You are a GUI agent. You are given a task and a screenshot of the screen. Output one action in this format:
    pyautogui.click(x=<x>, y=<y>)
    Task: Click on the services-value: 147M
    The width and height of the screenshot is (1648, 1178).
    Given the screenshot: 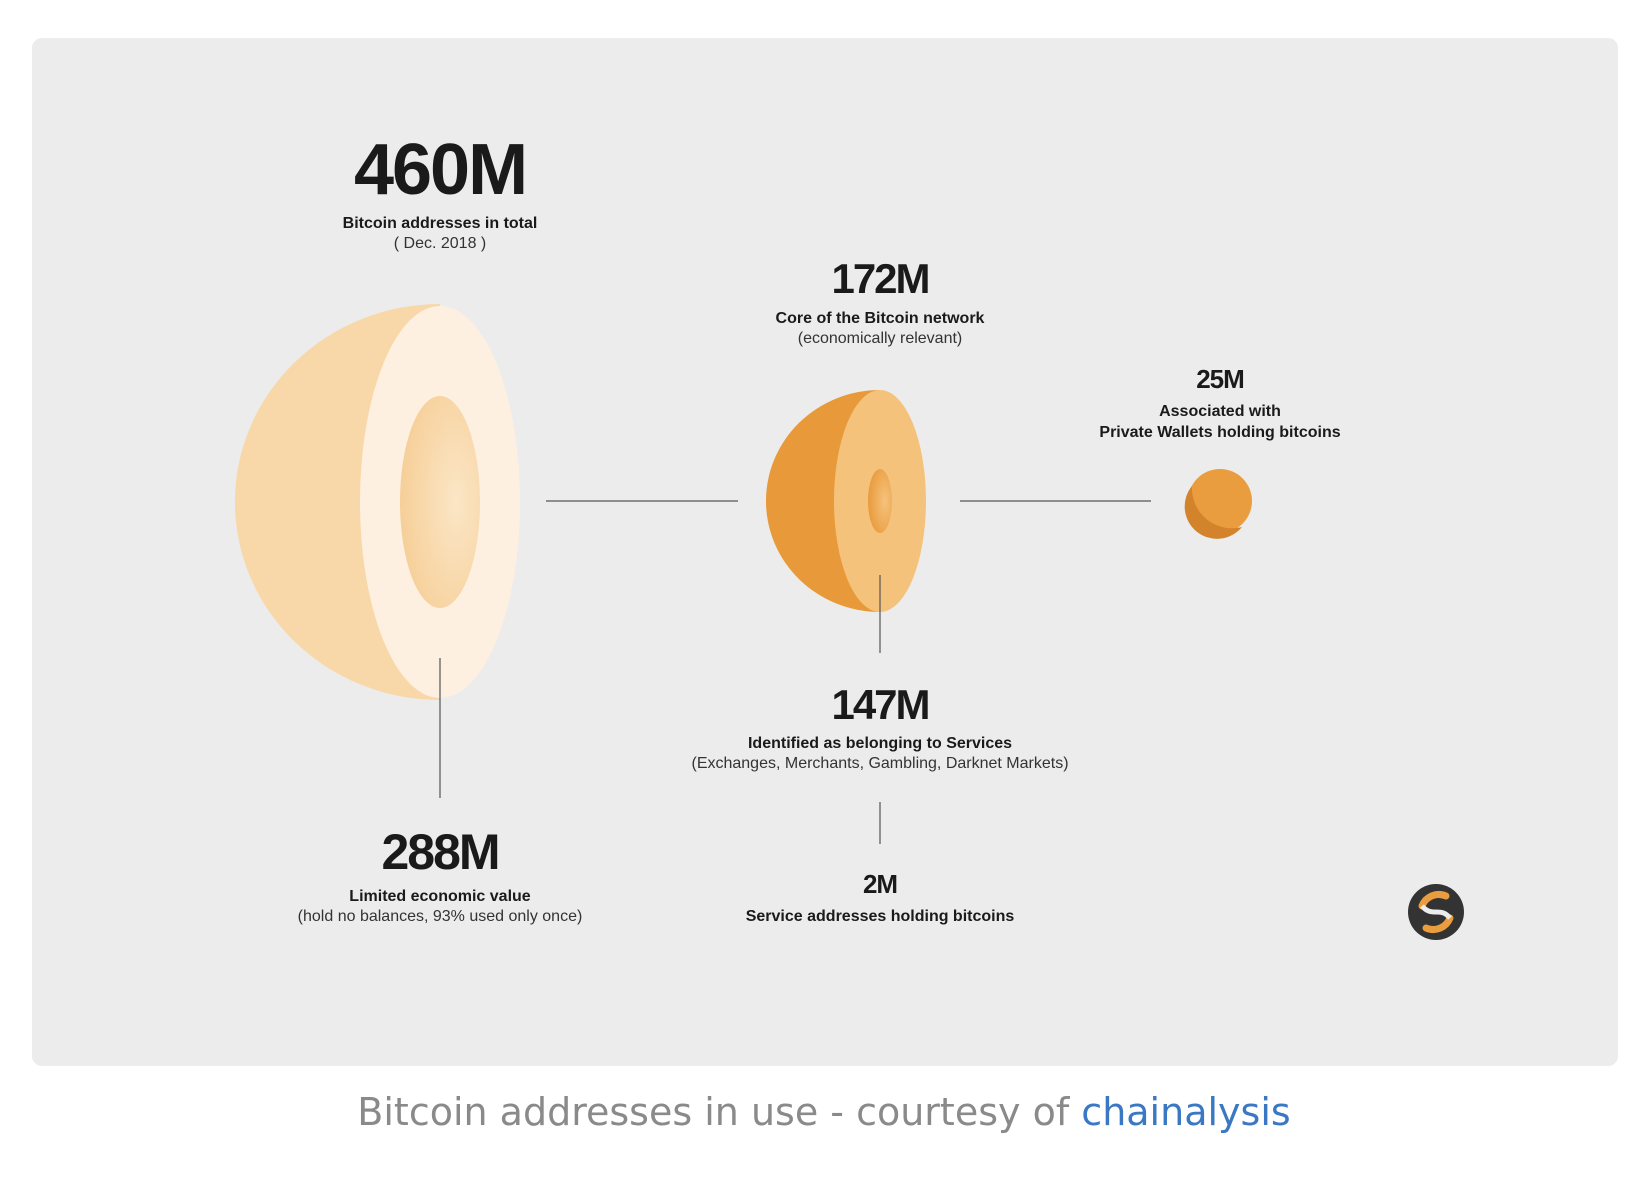 What is the action you would take?
    pyautogui.click(x=880, y=704)
    